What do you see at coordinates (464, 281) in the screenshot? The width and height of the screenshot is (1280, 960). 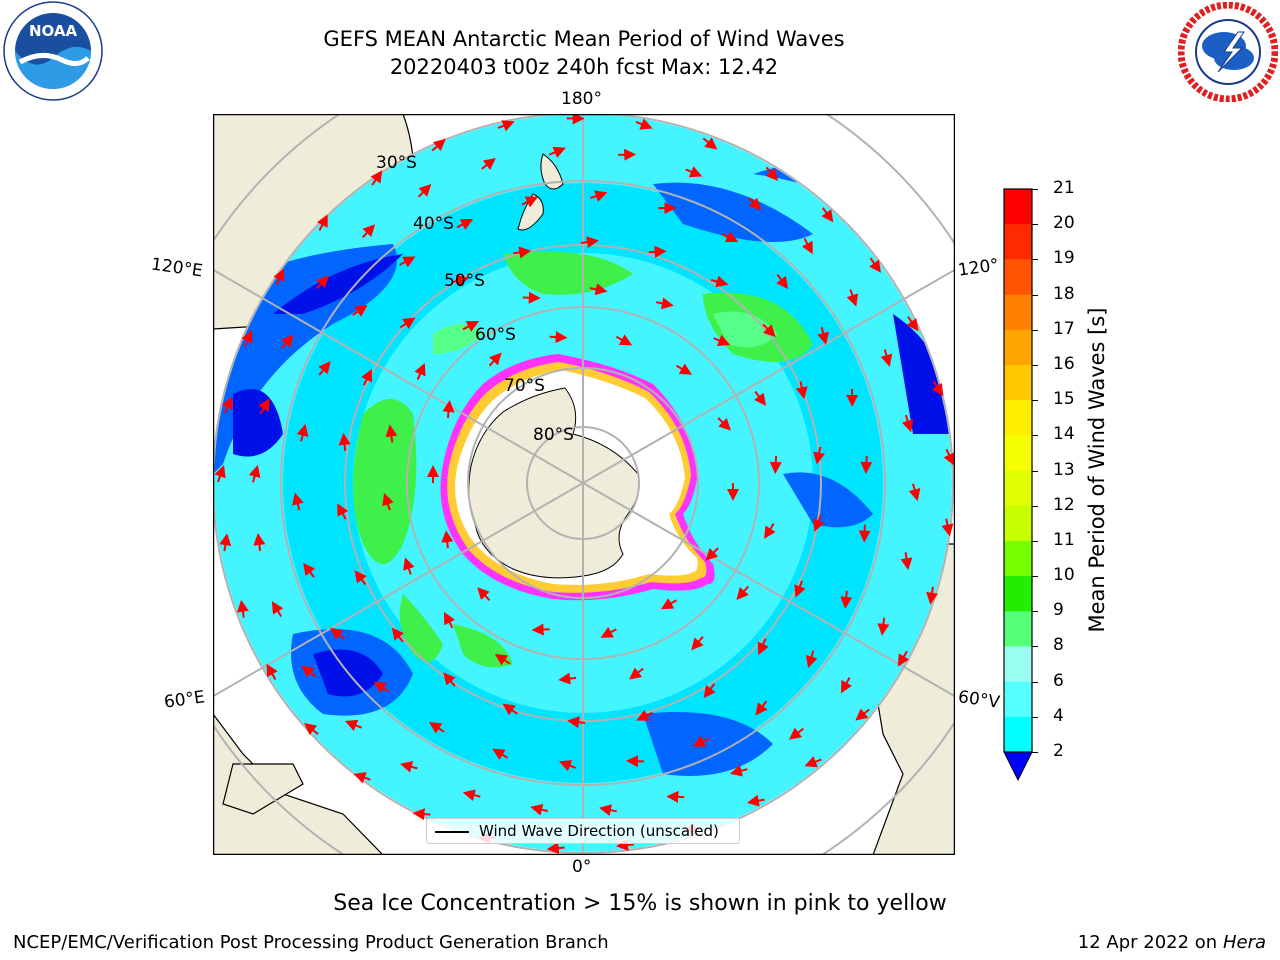 I see `lat-label-50s: 50°S` at bounding box center [464, 281].